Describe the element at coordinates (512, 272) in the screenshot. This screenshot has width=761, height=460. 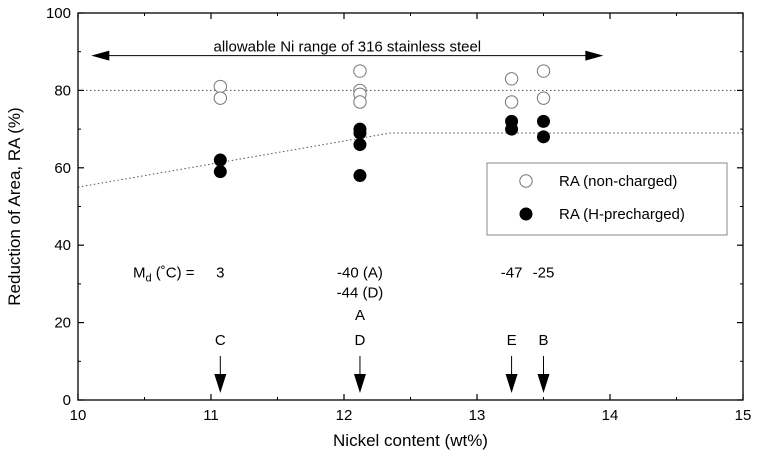
I see `md-value: -47` at that location.